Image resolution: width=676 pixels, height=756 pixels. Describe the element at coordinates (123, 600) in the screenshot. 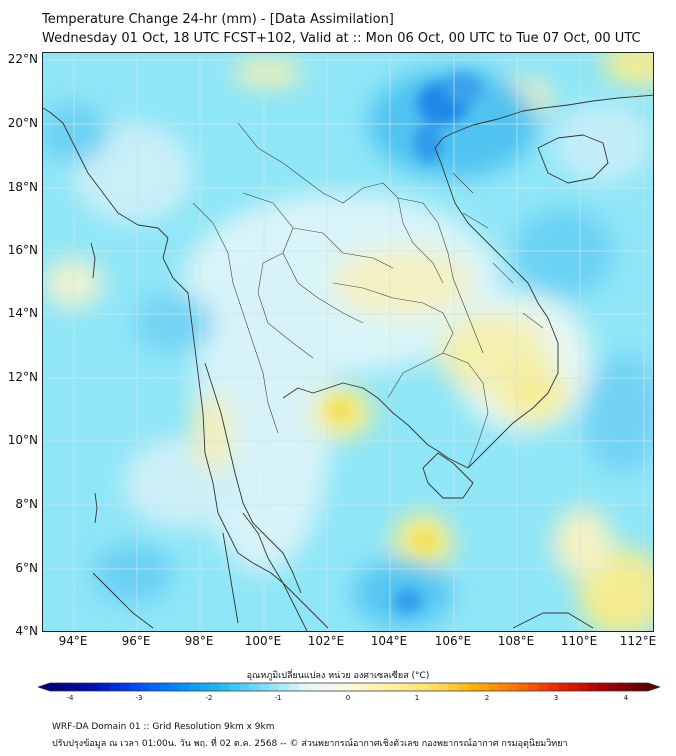

I see `sumatra-coast` at that location.